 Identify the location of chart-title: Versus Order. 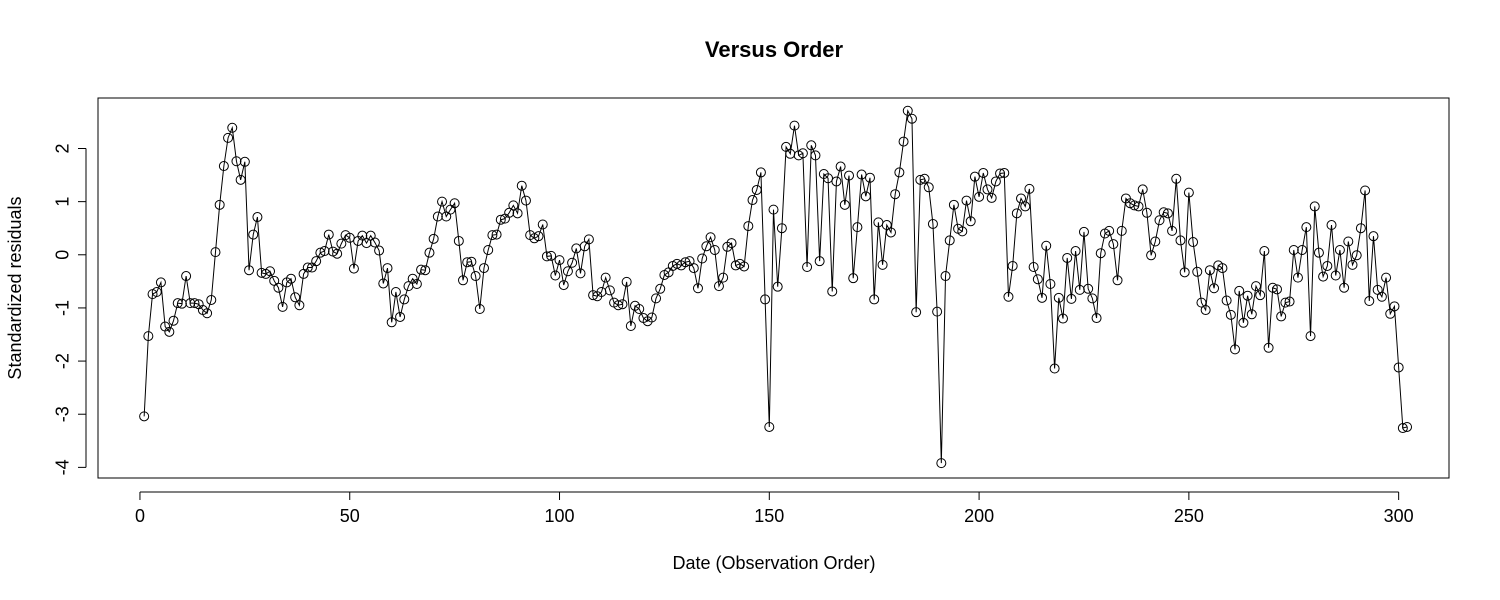
(774, 49).